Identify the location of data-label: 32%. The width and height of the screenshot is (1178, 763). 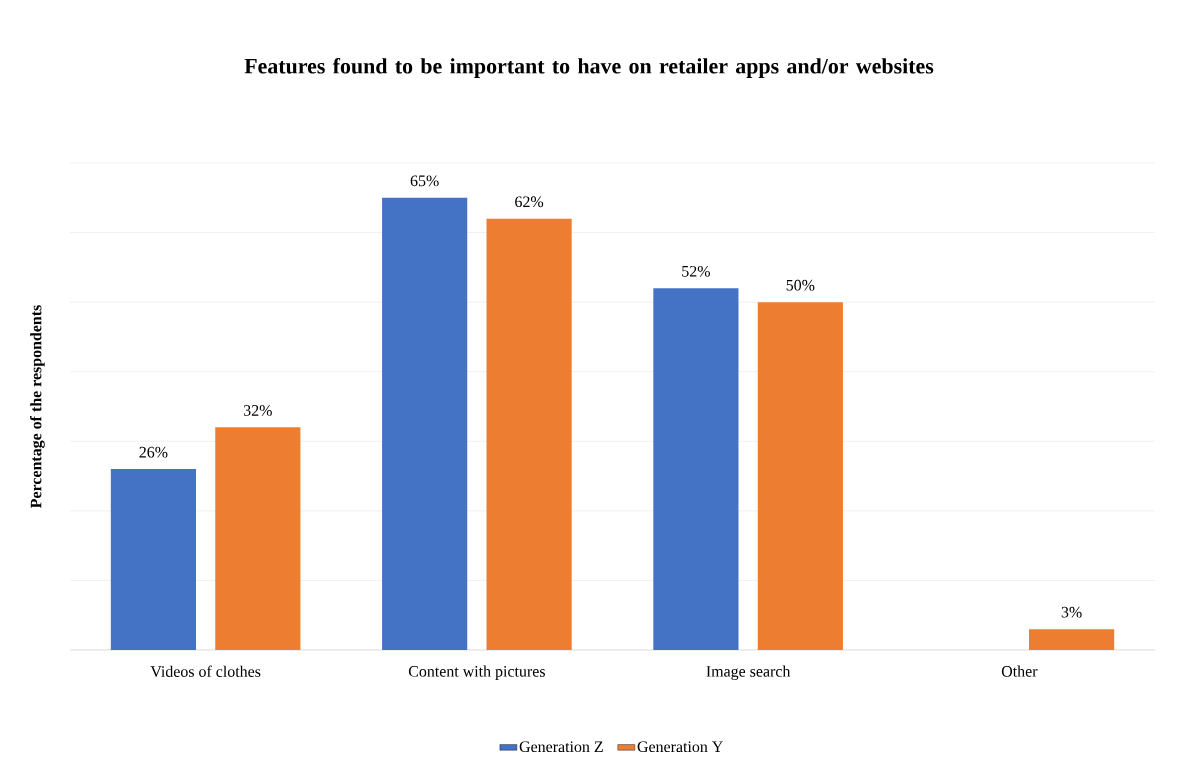
(258, 410).